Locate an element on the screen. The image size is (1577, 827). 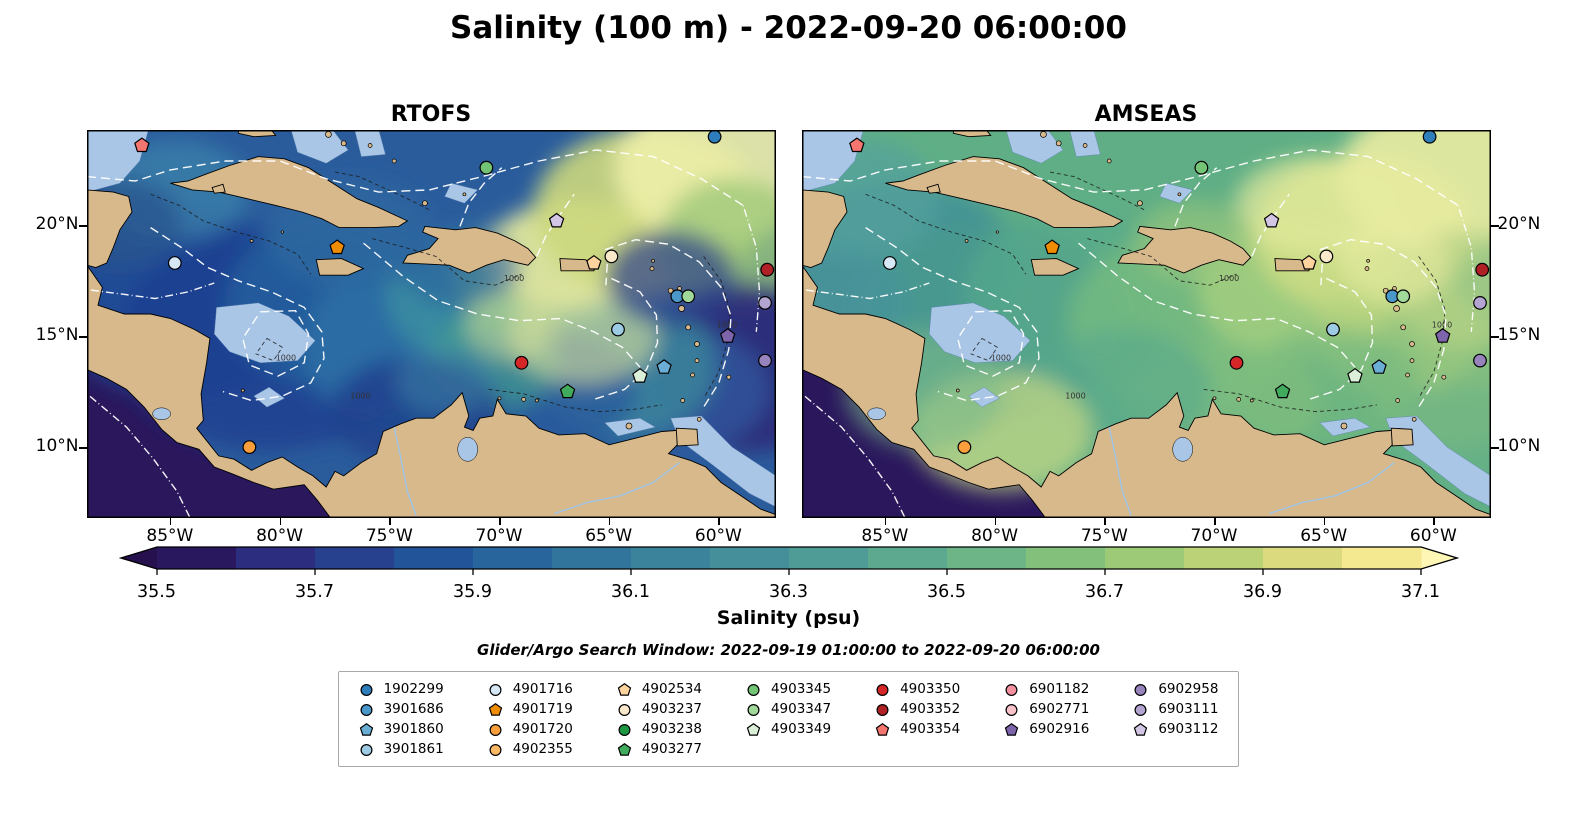
legend-entry-label: 4902534 is located at coordinates (671, 689).